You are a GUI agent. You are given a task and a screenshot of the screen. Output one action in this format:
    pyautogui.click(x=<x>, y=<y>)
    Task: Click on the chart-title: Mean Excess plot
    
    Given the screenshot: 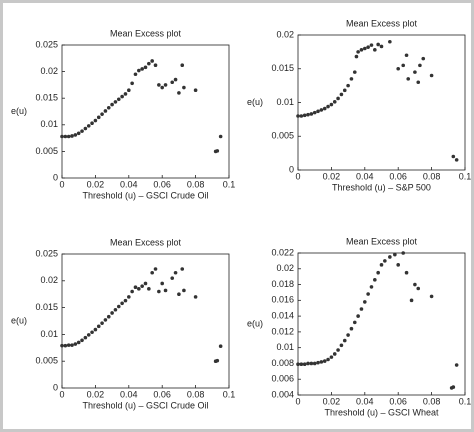 What is the action you would take?
    pyautogui.click(x=382, y=241)
    